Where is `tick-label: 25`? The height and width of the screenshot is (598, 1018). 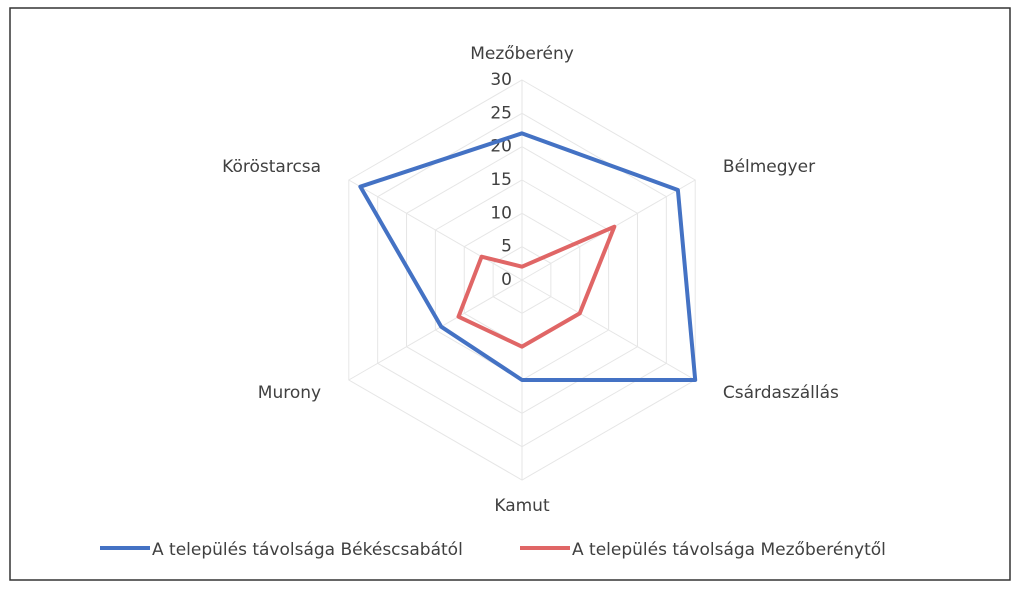 tick-label: 25 is located at coordinates (501, 113).